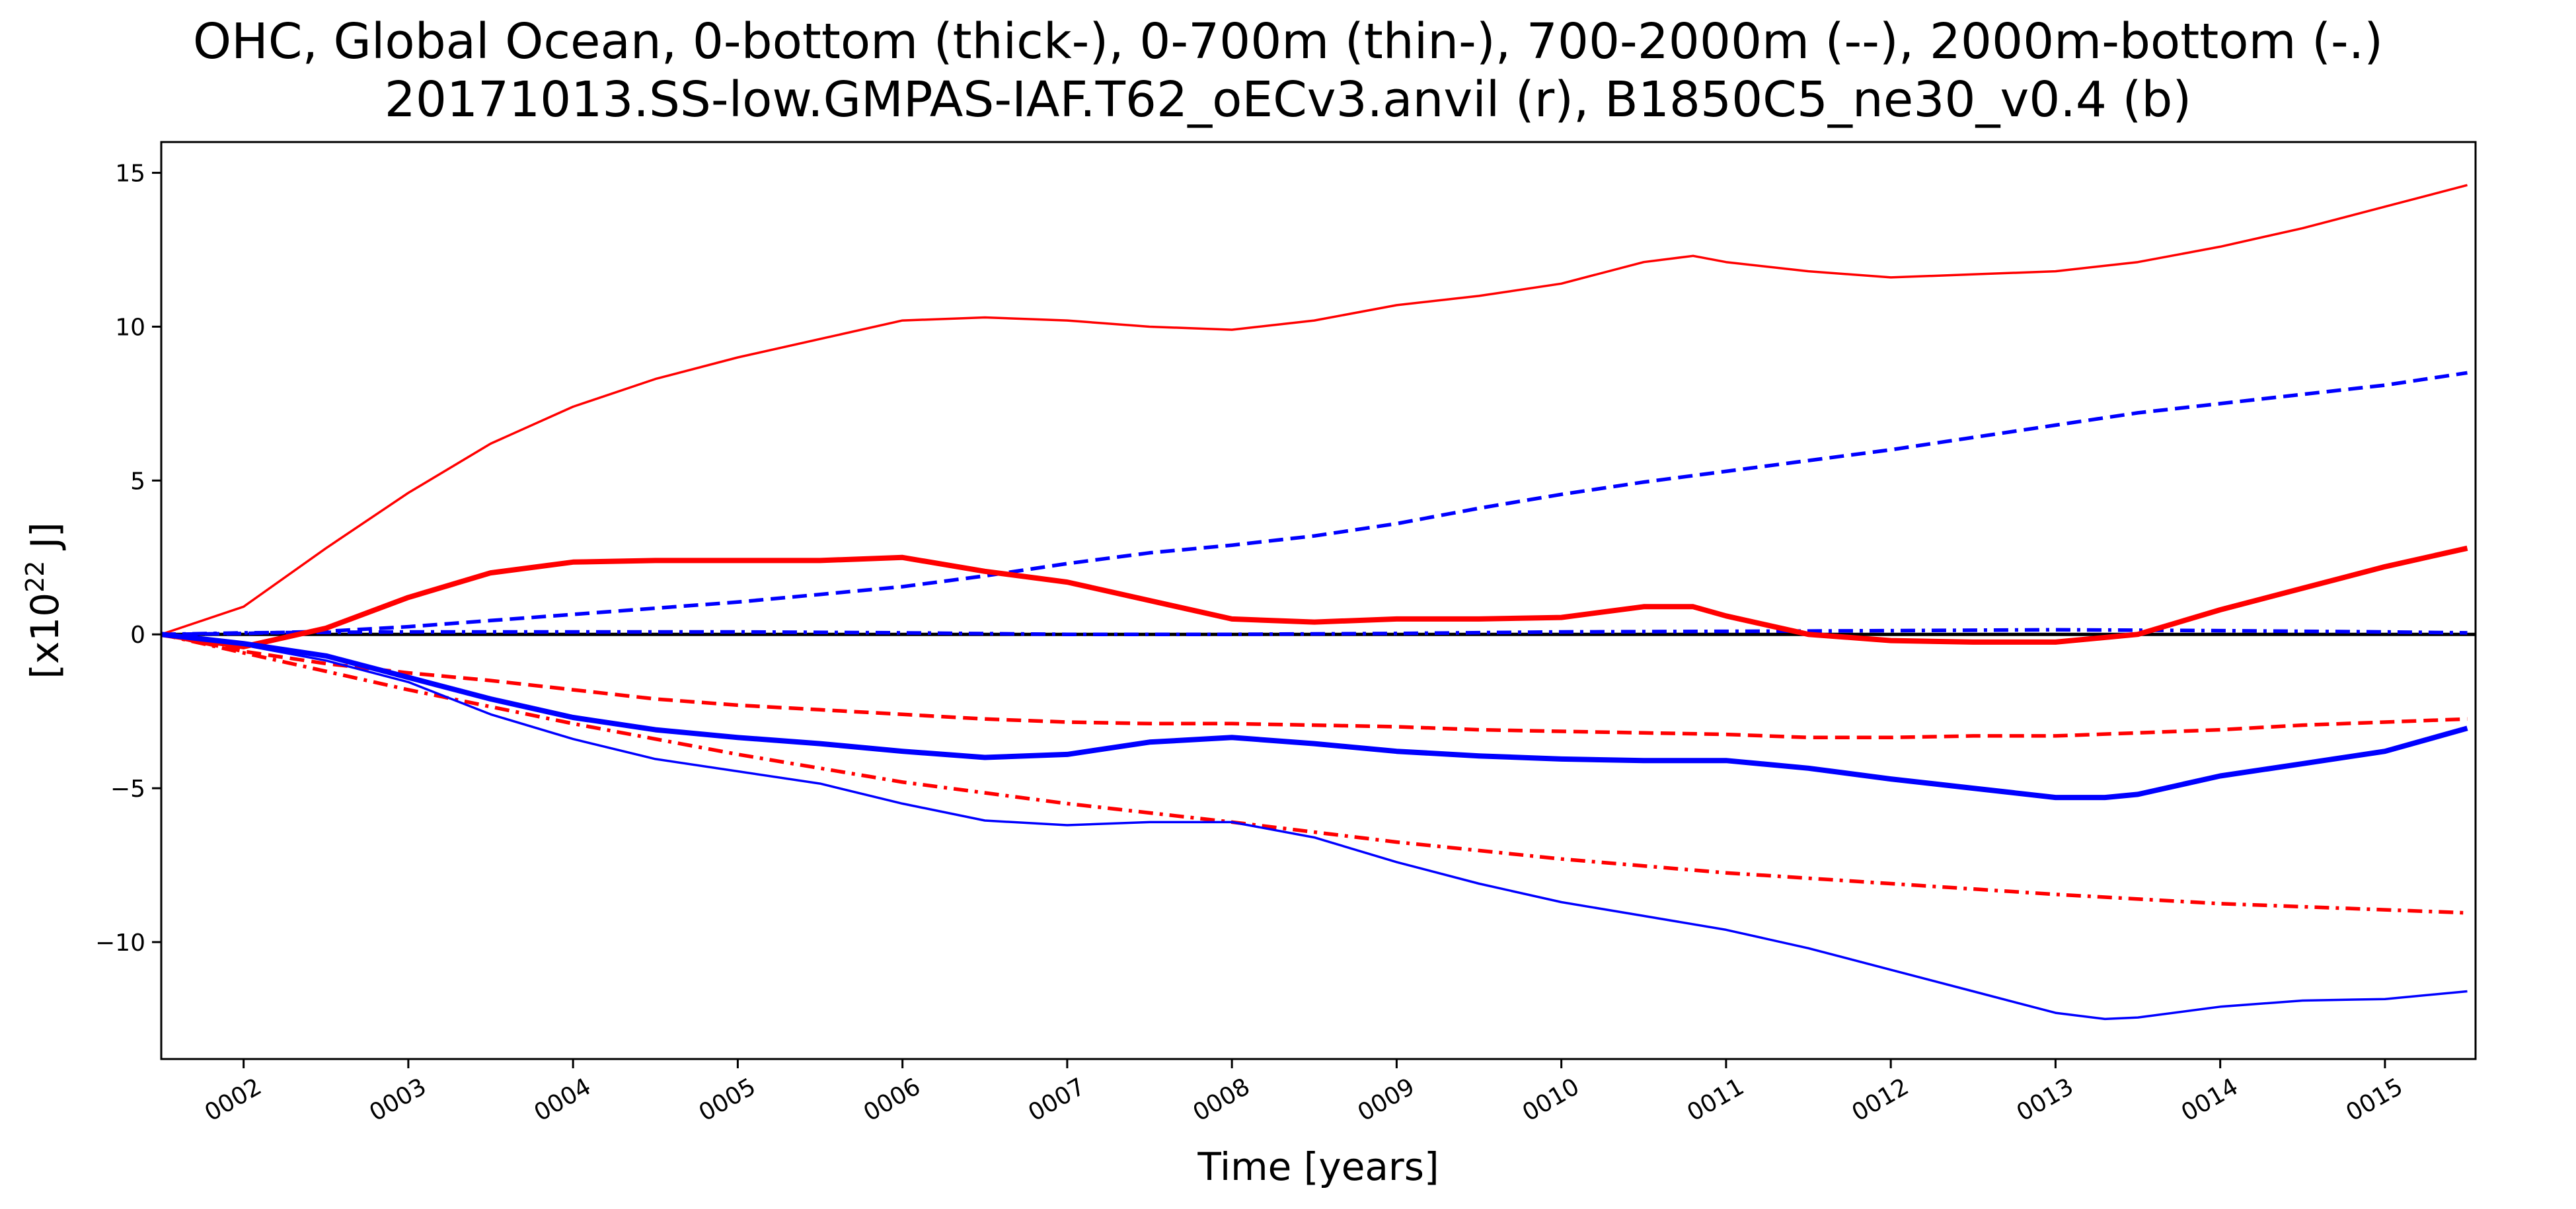 This screenshot has width=2576, height=1209. What do you see at coordinates (1880, 1099) in the screenshot?
I see `x-tick-label: 0012` at bounding box center [1880, 1099].